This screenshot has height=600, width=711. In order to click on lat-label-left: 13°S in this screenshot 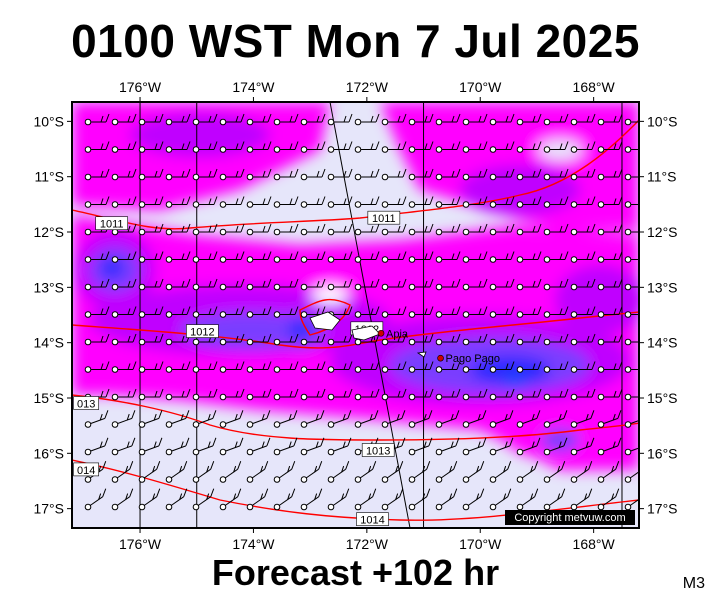, I will do `click(48, 287)`.